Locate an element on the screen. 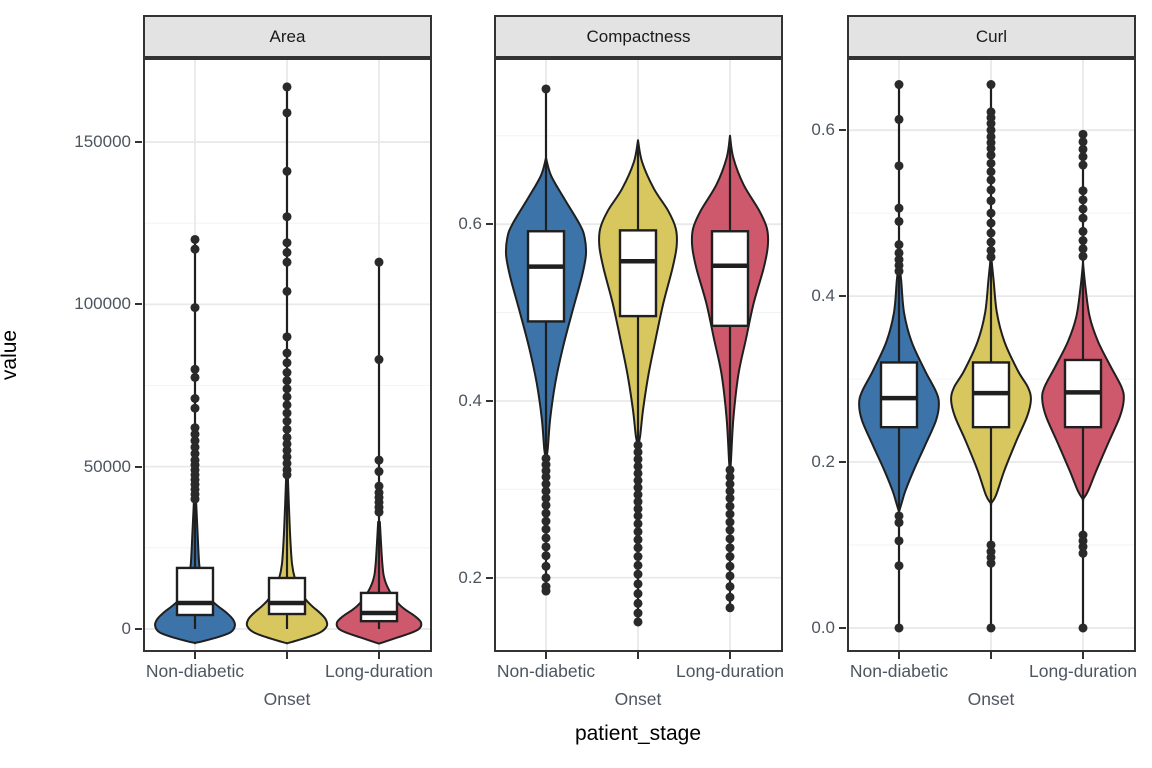  y-tick-label: 150000 is located at coordinates (102, 142).